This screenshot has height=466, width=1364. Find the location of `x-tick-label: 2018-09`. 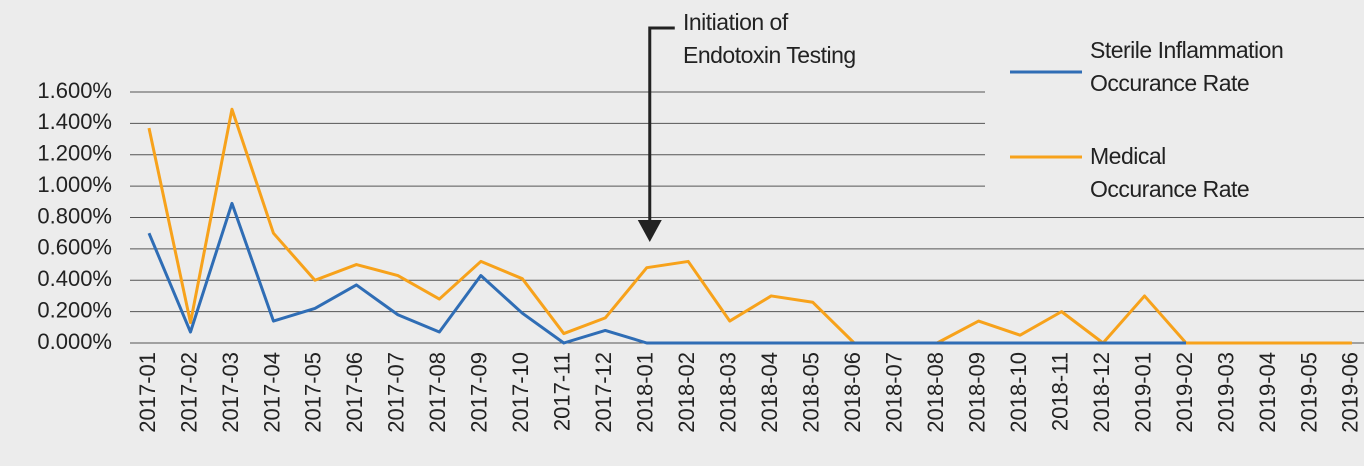

x-tick-label: 2018-09 is located at coordinates (976, 392).